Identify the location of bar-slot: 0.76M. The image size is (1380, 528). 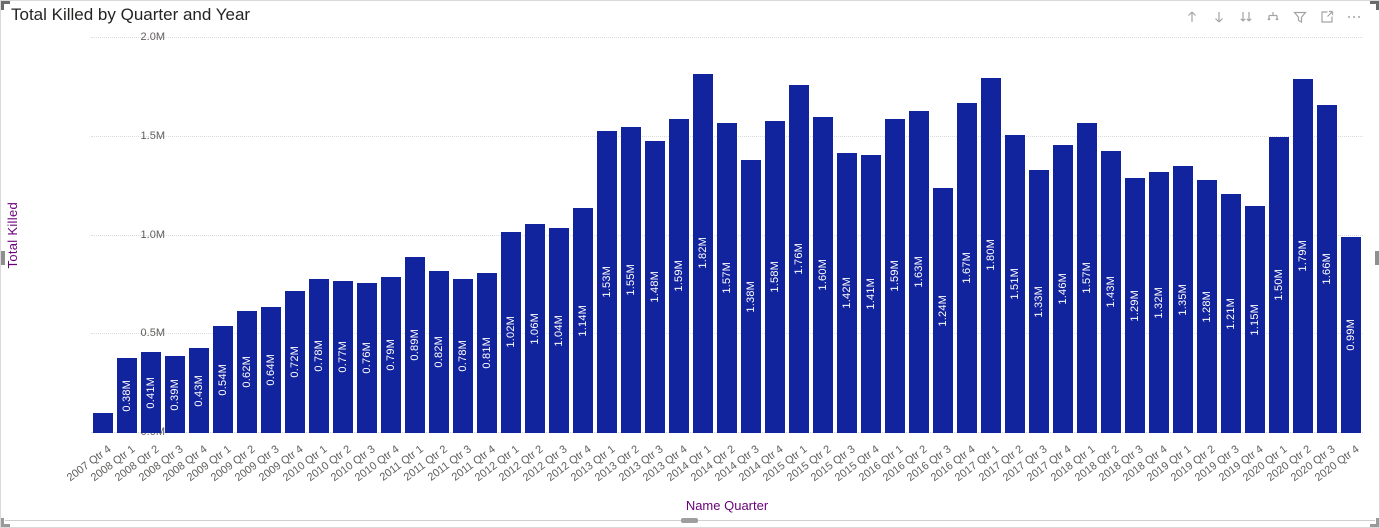
(367, 235).